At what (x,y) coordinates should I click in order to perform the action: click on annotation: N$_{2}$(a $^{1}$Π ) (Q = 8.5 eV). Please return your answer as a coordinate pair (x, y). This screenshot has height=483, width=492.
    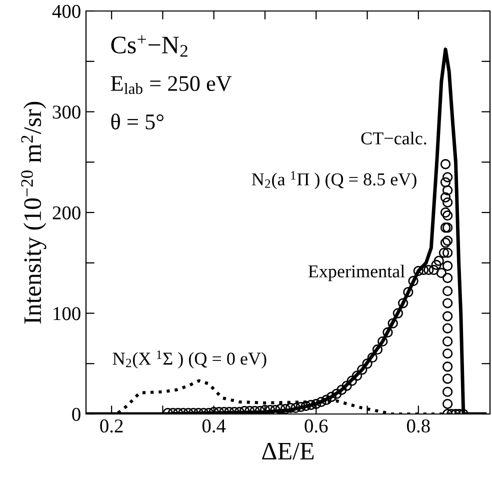
    Looking at the image, I should click on (334, 180).